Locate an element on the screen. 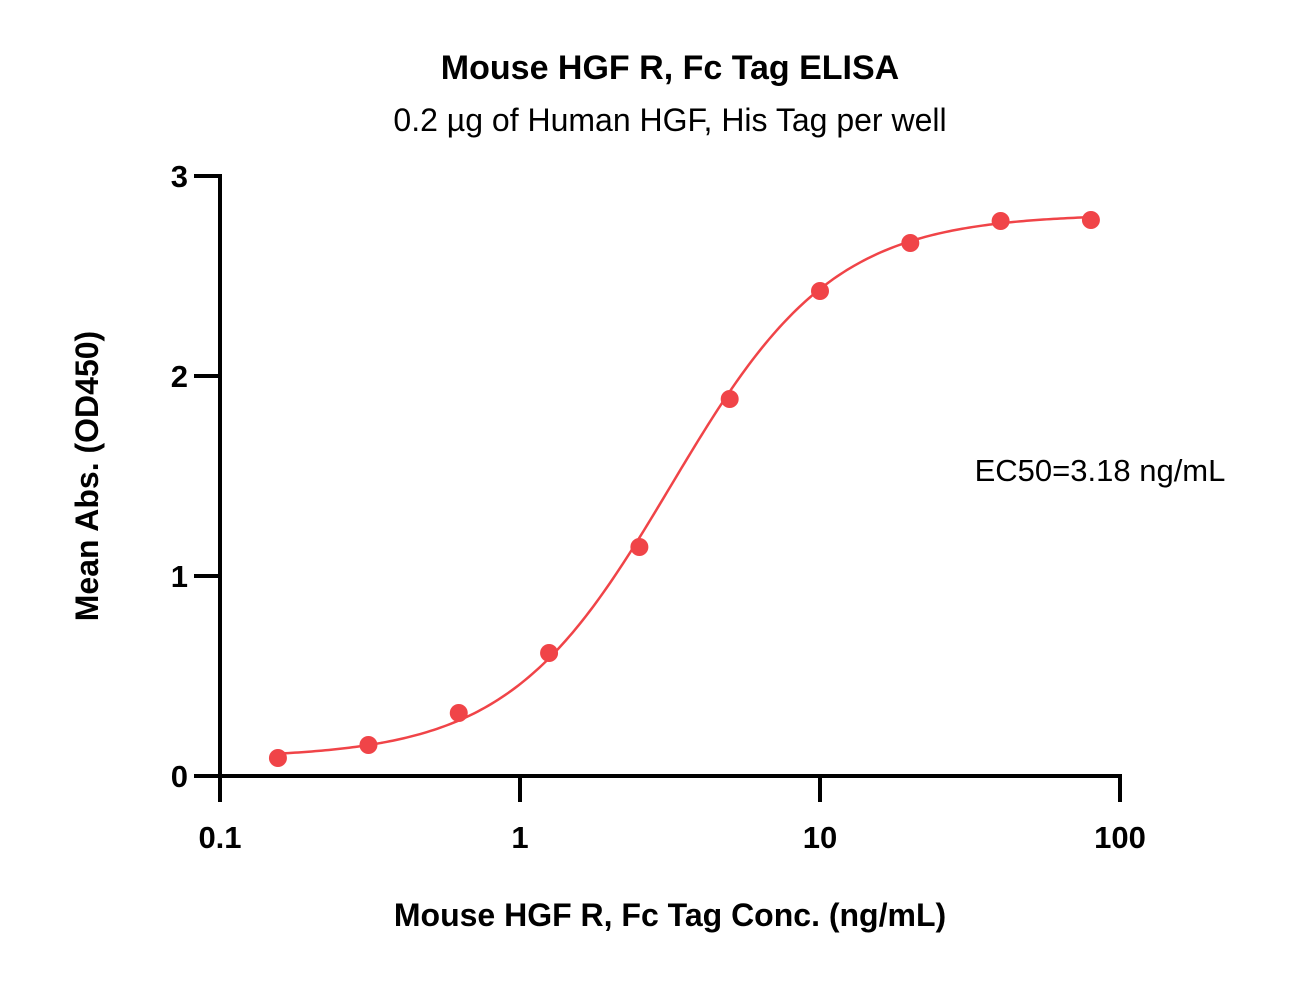 The height and width of the screenshot is (986, 1292). x-axis-label: Mouse HGF R, Fc Tag Conc. (ng/mL) is located at coordinates (670, 915).